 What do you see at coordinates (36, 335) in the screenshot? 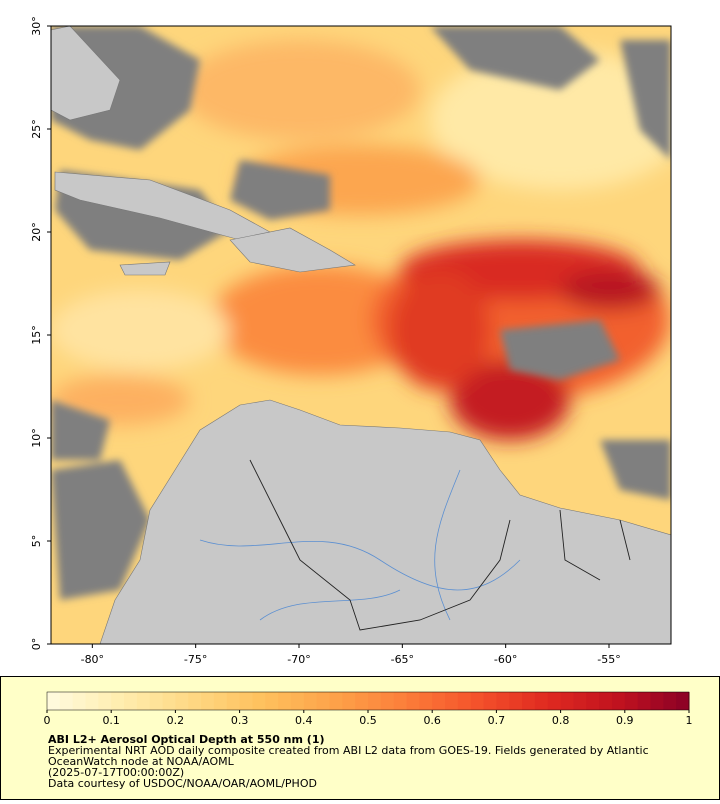
I see `y-tick-label: 15°` at bounding box center [36, 335].